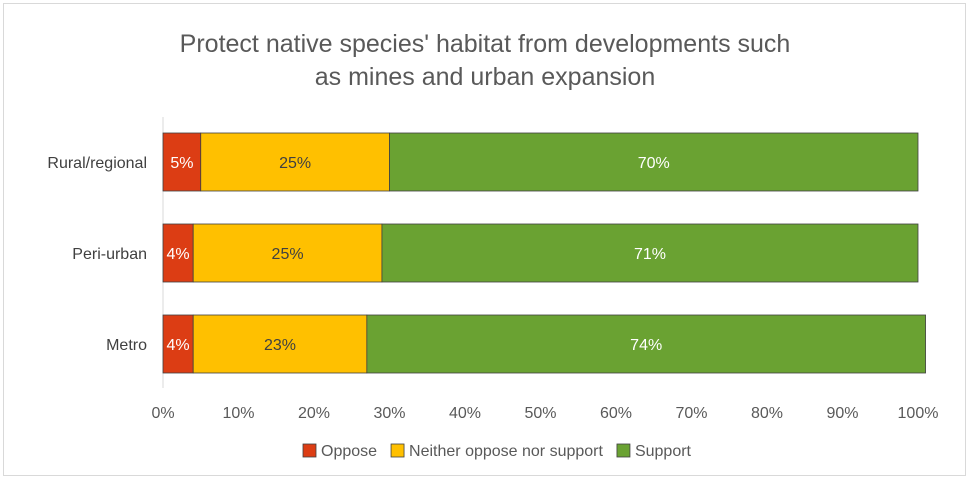 The image size is (971, 480). Describe the element at coordinates (485, 77) in the screenshot. I see `chart-title-line-2: as mines and urban expansion` at that location.